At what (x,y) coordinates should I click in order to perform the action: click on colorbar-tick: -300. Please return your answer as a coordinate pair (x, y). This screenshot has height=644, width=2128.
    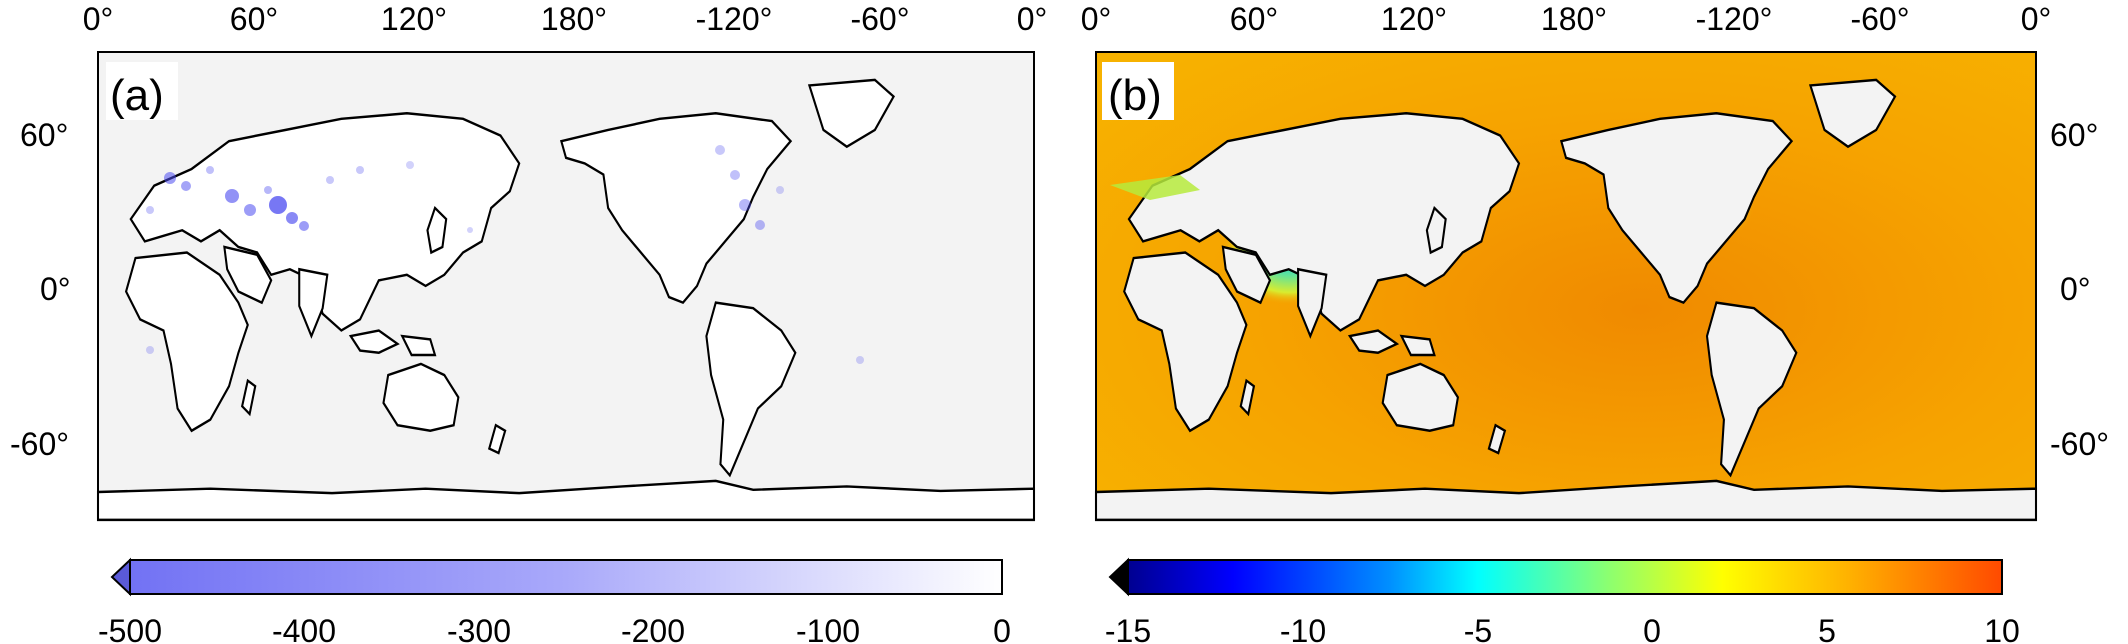
    Looking at the image, I should click on (479, 628).